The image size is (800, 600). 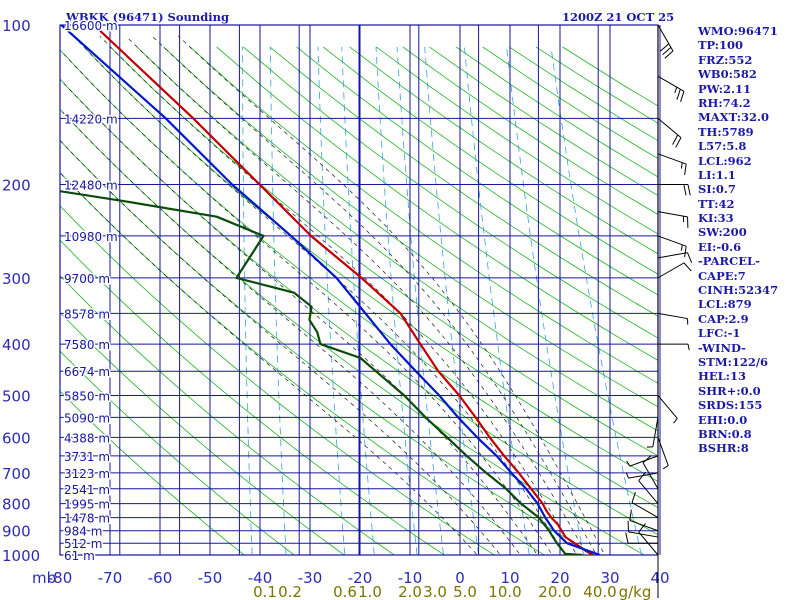 I want to click on height-label: 984 m, so click(x=83, y=532).